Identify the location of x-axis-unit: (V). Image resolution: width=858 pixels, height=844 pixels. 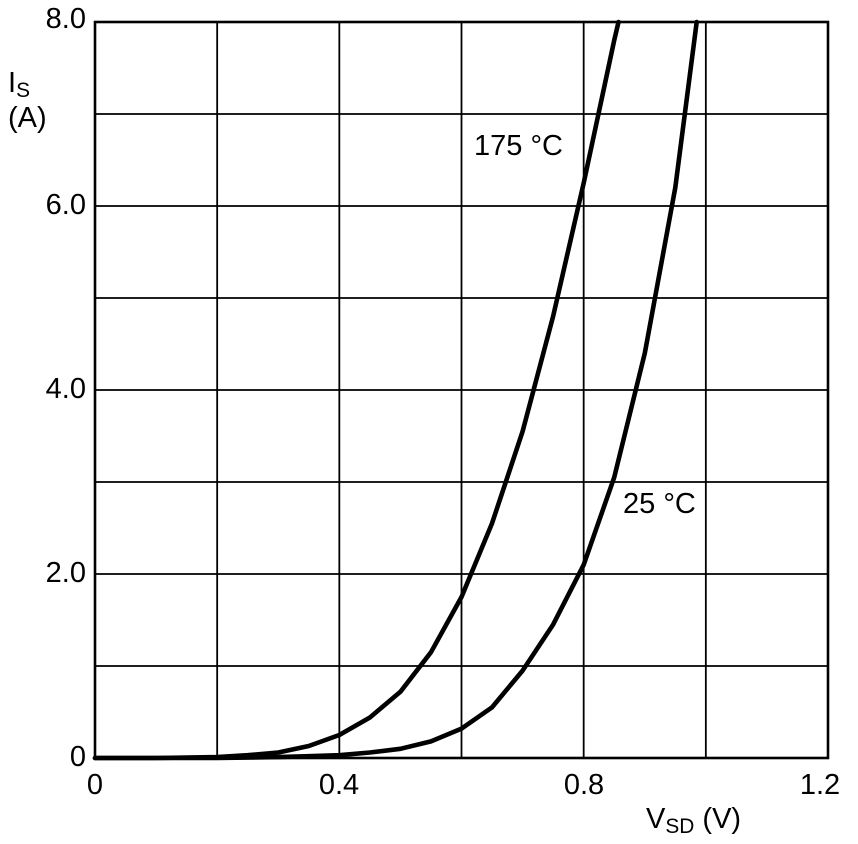
(722, 819).